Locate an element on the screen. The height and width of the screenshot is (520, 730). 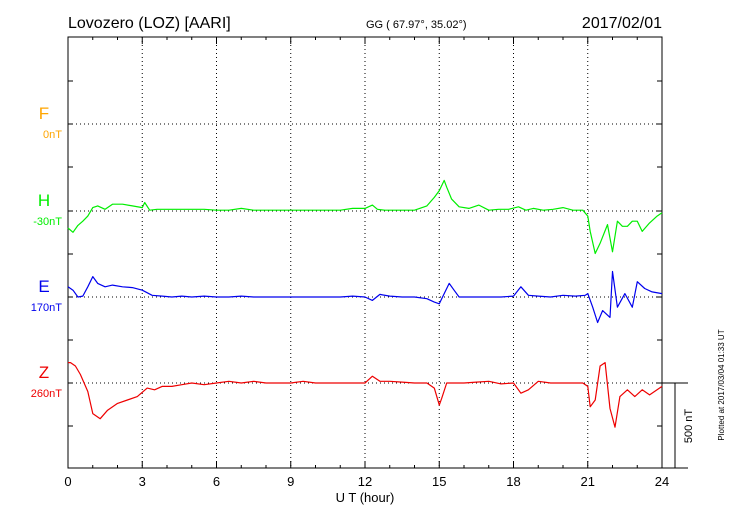
date-label: 2017/02/01 is located at coordinates (622, 23).